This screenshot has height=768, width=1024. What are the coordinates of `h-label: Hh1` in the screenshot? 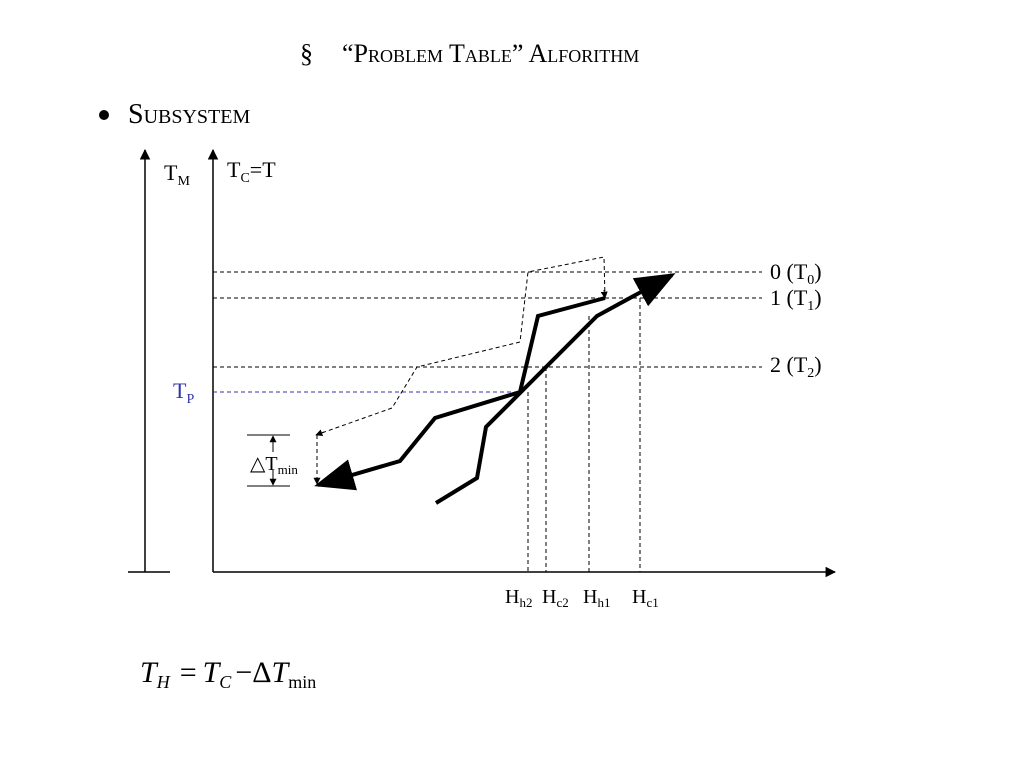 It's located at (596, 598).